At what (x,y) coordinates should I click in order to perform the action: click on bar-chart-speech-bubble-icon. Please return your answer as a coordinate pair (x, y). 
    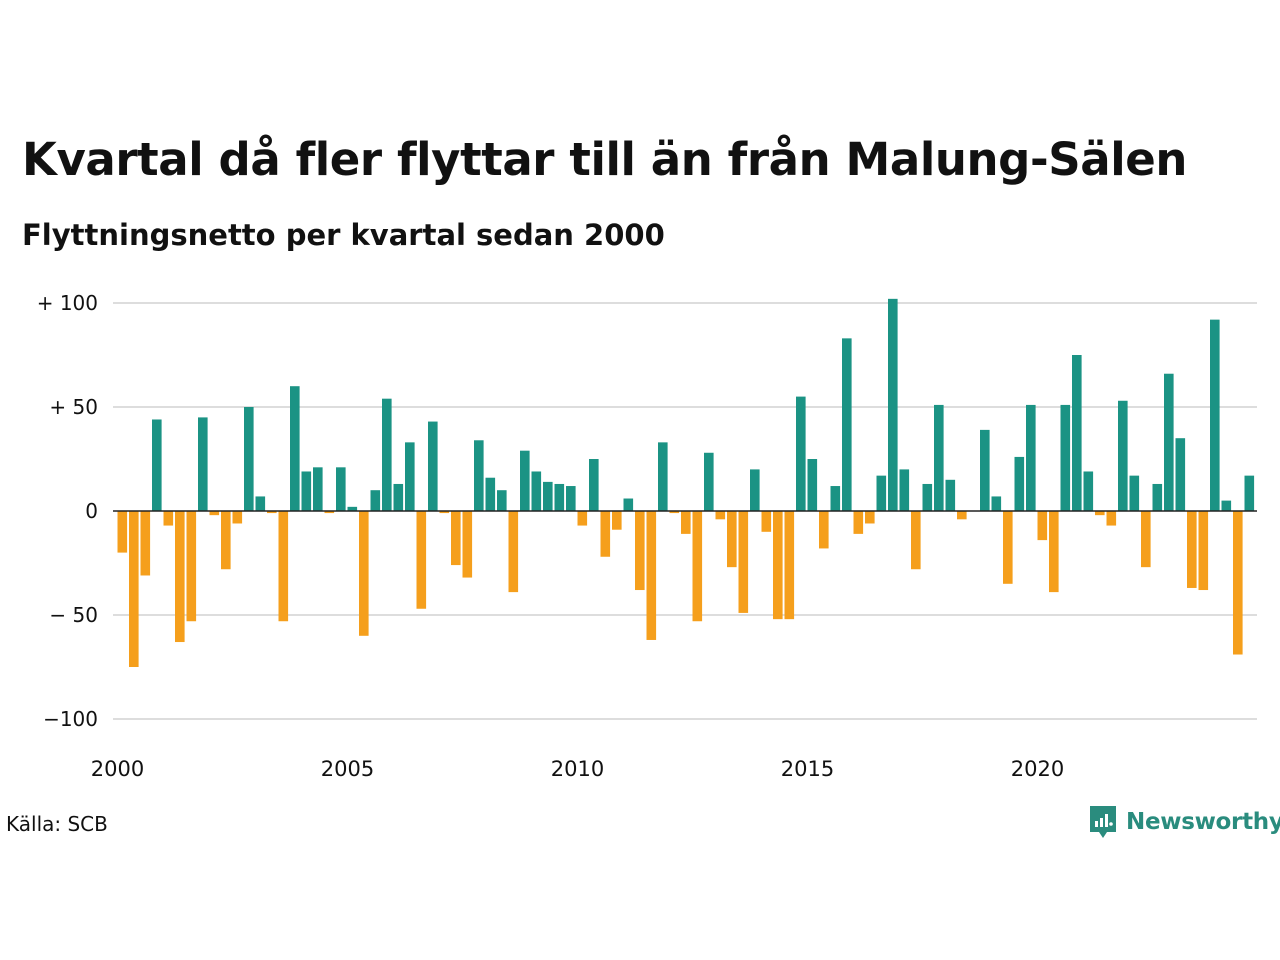
    Looking at the image, I should click on (1103, 822).